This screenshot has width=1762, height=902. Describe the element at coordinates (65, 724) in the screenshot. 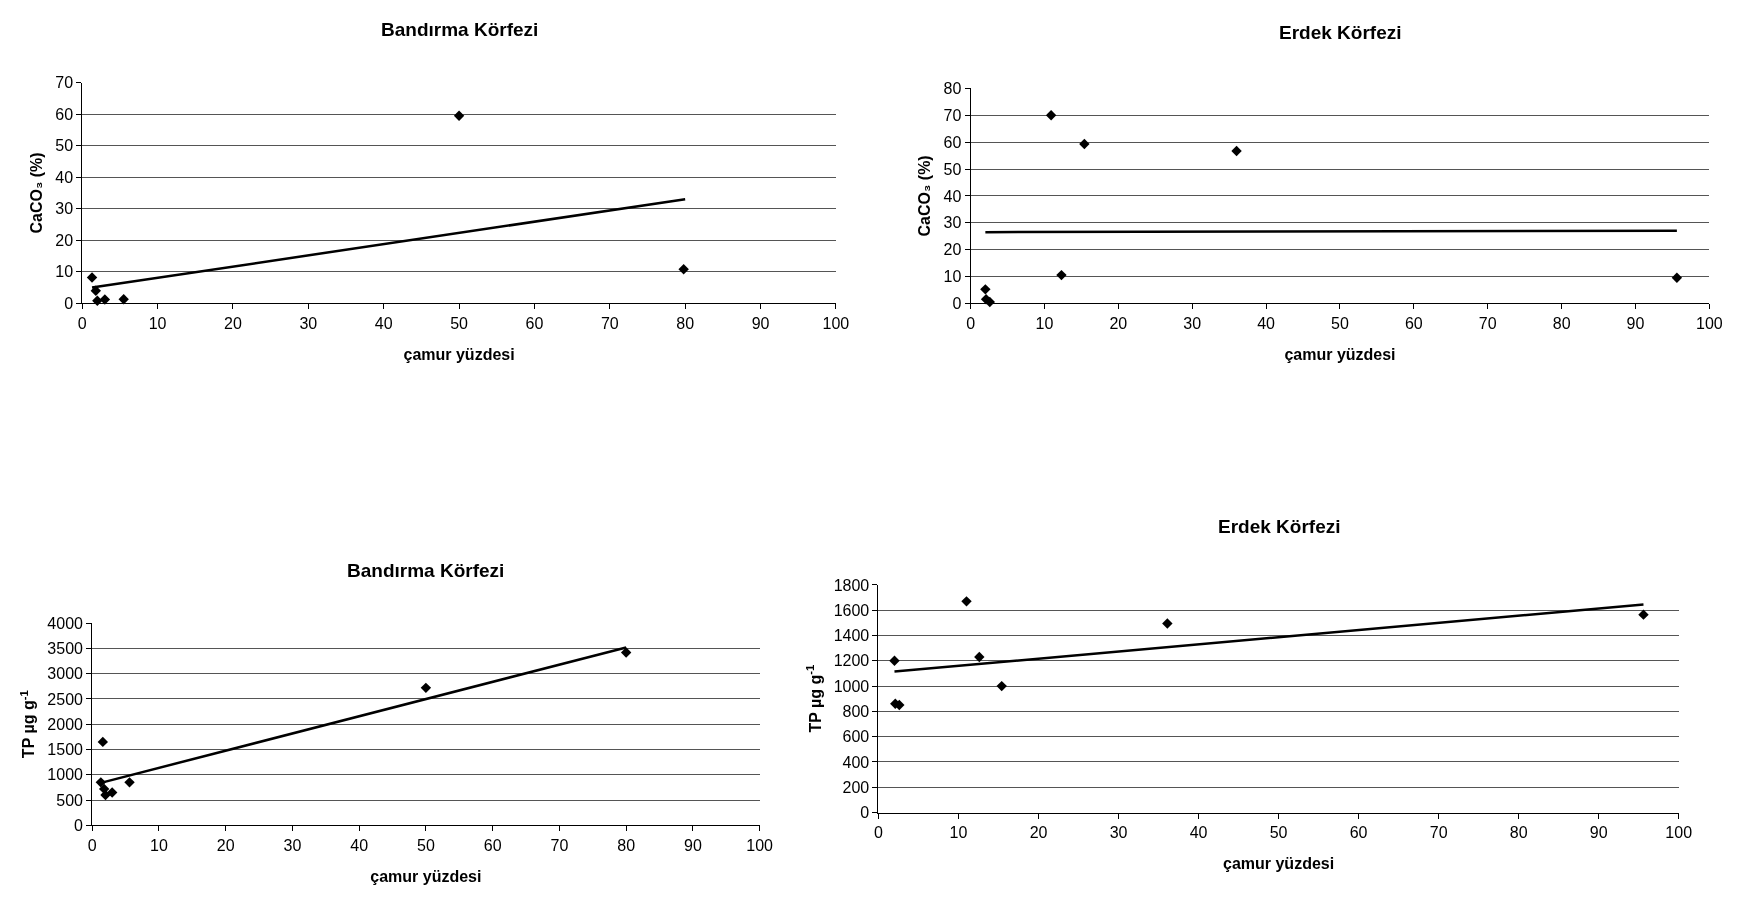

I see `y-tick-label: 2000` at that location.